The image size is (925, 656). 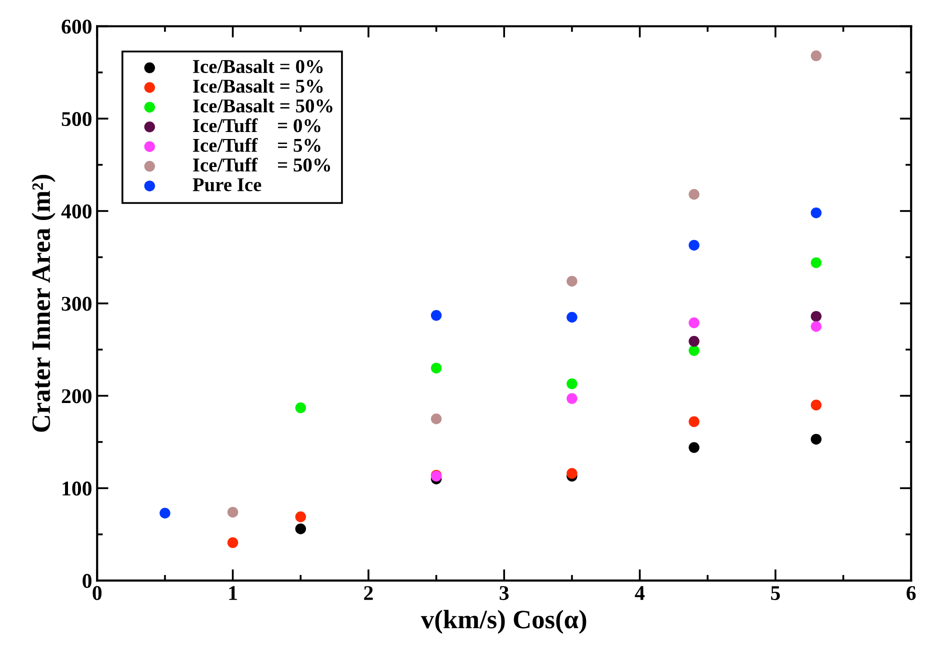 I want to click on legend-label: Ice/Basalt = 50%, so click(x=262, y=105).